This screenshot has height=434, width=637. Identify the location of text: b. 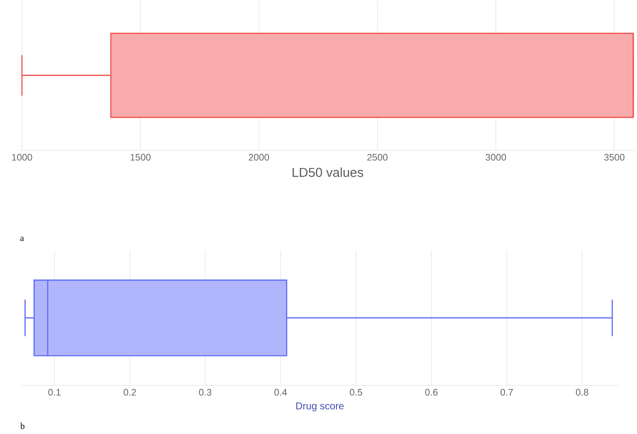
(22, 425).